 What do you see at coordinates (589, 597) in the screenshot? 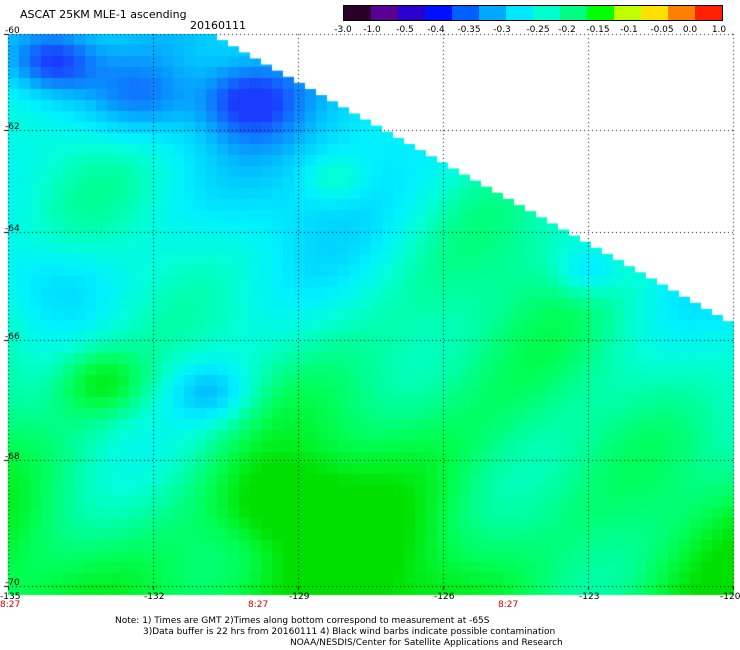
I see `longitude-label: -123` at bounding box center [589, 597].